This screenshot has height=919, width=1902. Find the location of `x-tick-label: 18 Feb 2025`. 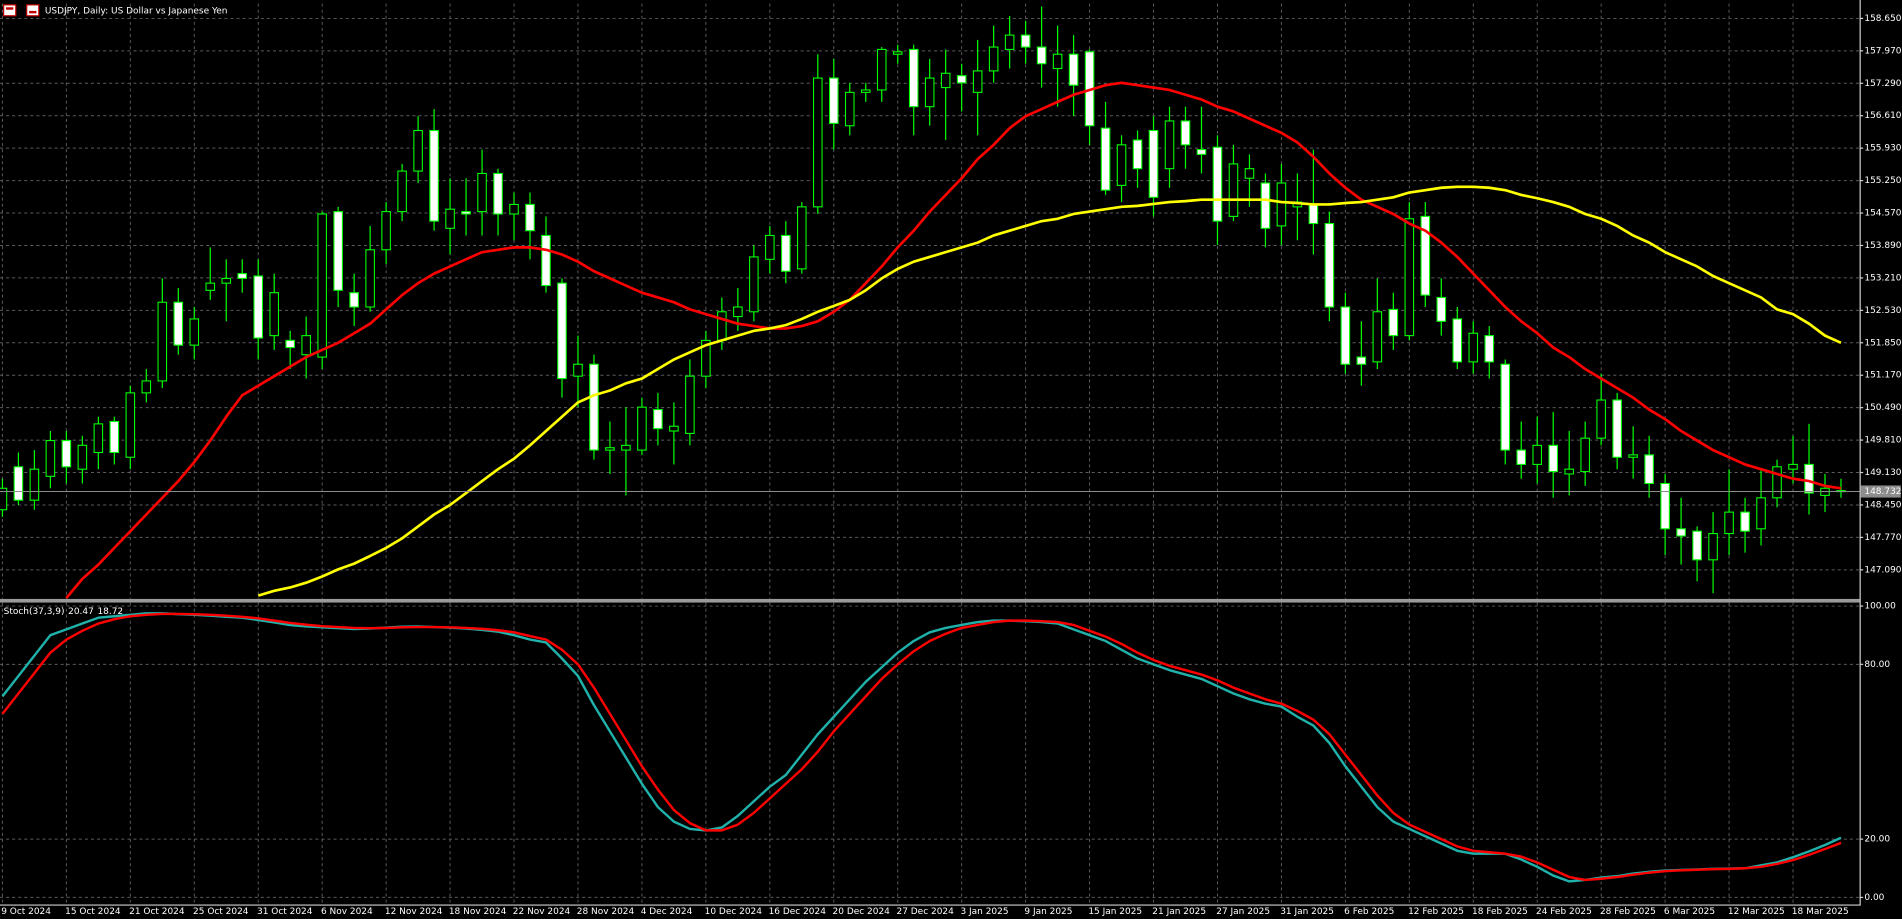

x-tick-label: 18 Feb 2025 is located at coordinates (1500, 912).